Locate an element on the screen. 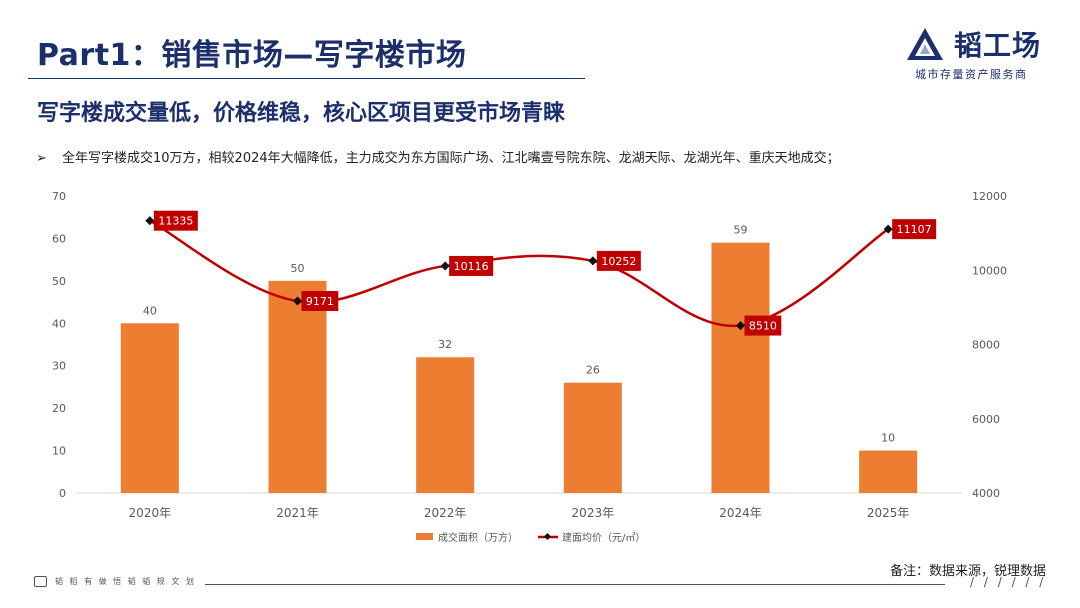  logo-tagline: 城市存量资产服务商 is located at coordinates (971, 74).